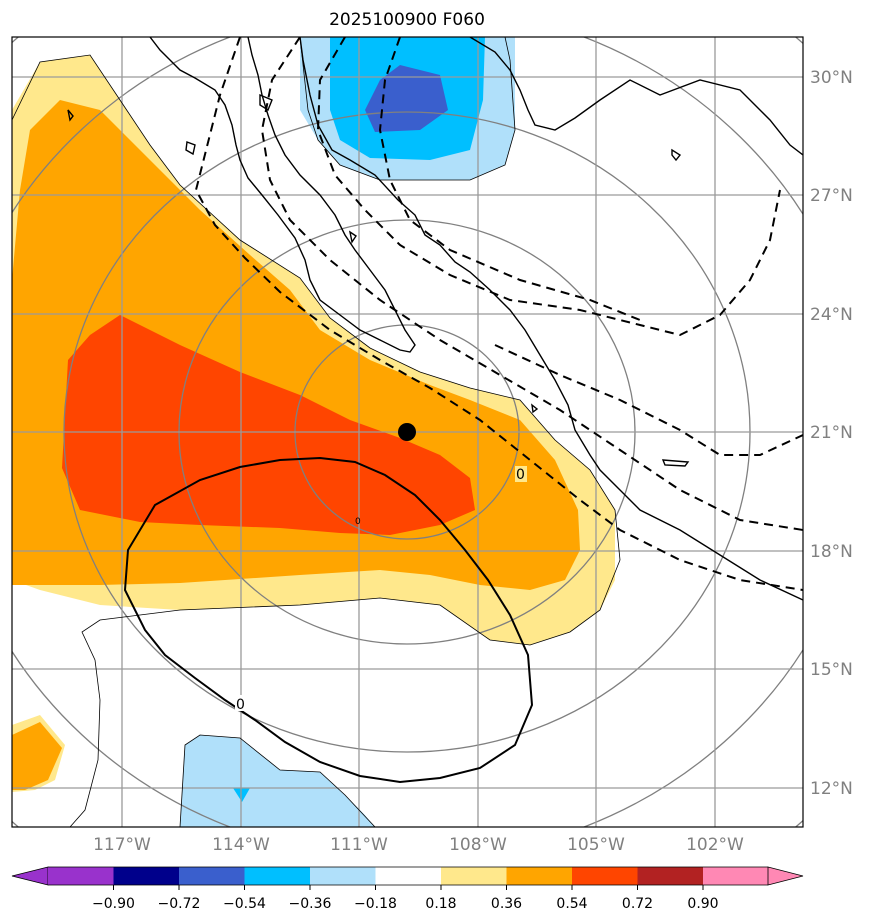 The height and width of the screenshot is (924, 873). What do you see at coordinates (831, 552) in the screenshot?
I see `lat-label: 18°N` at bounding box center [831, 552].